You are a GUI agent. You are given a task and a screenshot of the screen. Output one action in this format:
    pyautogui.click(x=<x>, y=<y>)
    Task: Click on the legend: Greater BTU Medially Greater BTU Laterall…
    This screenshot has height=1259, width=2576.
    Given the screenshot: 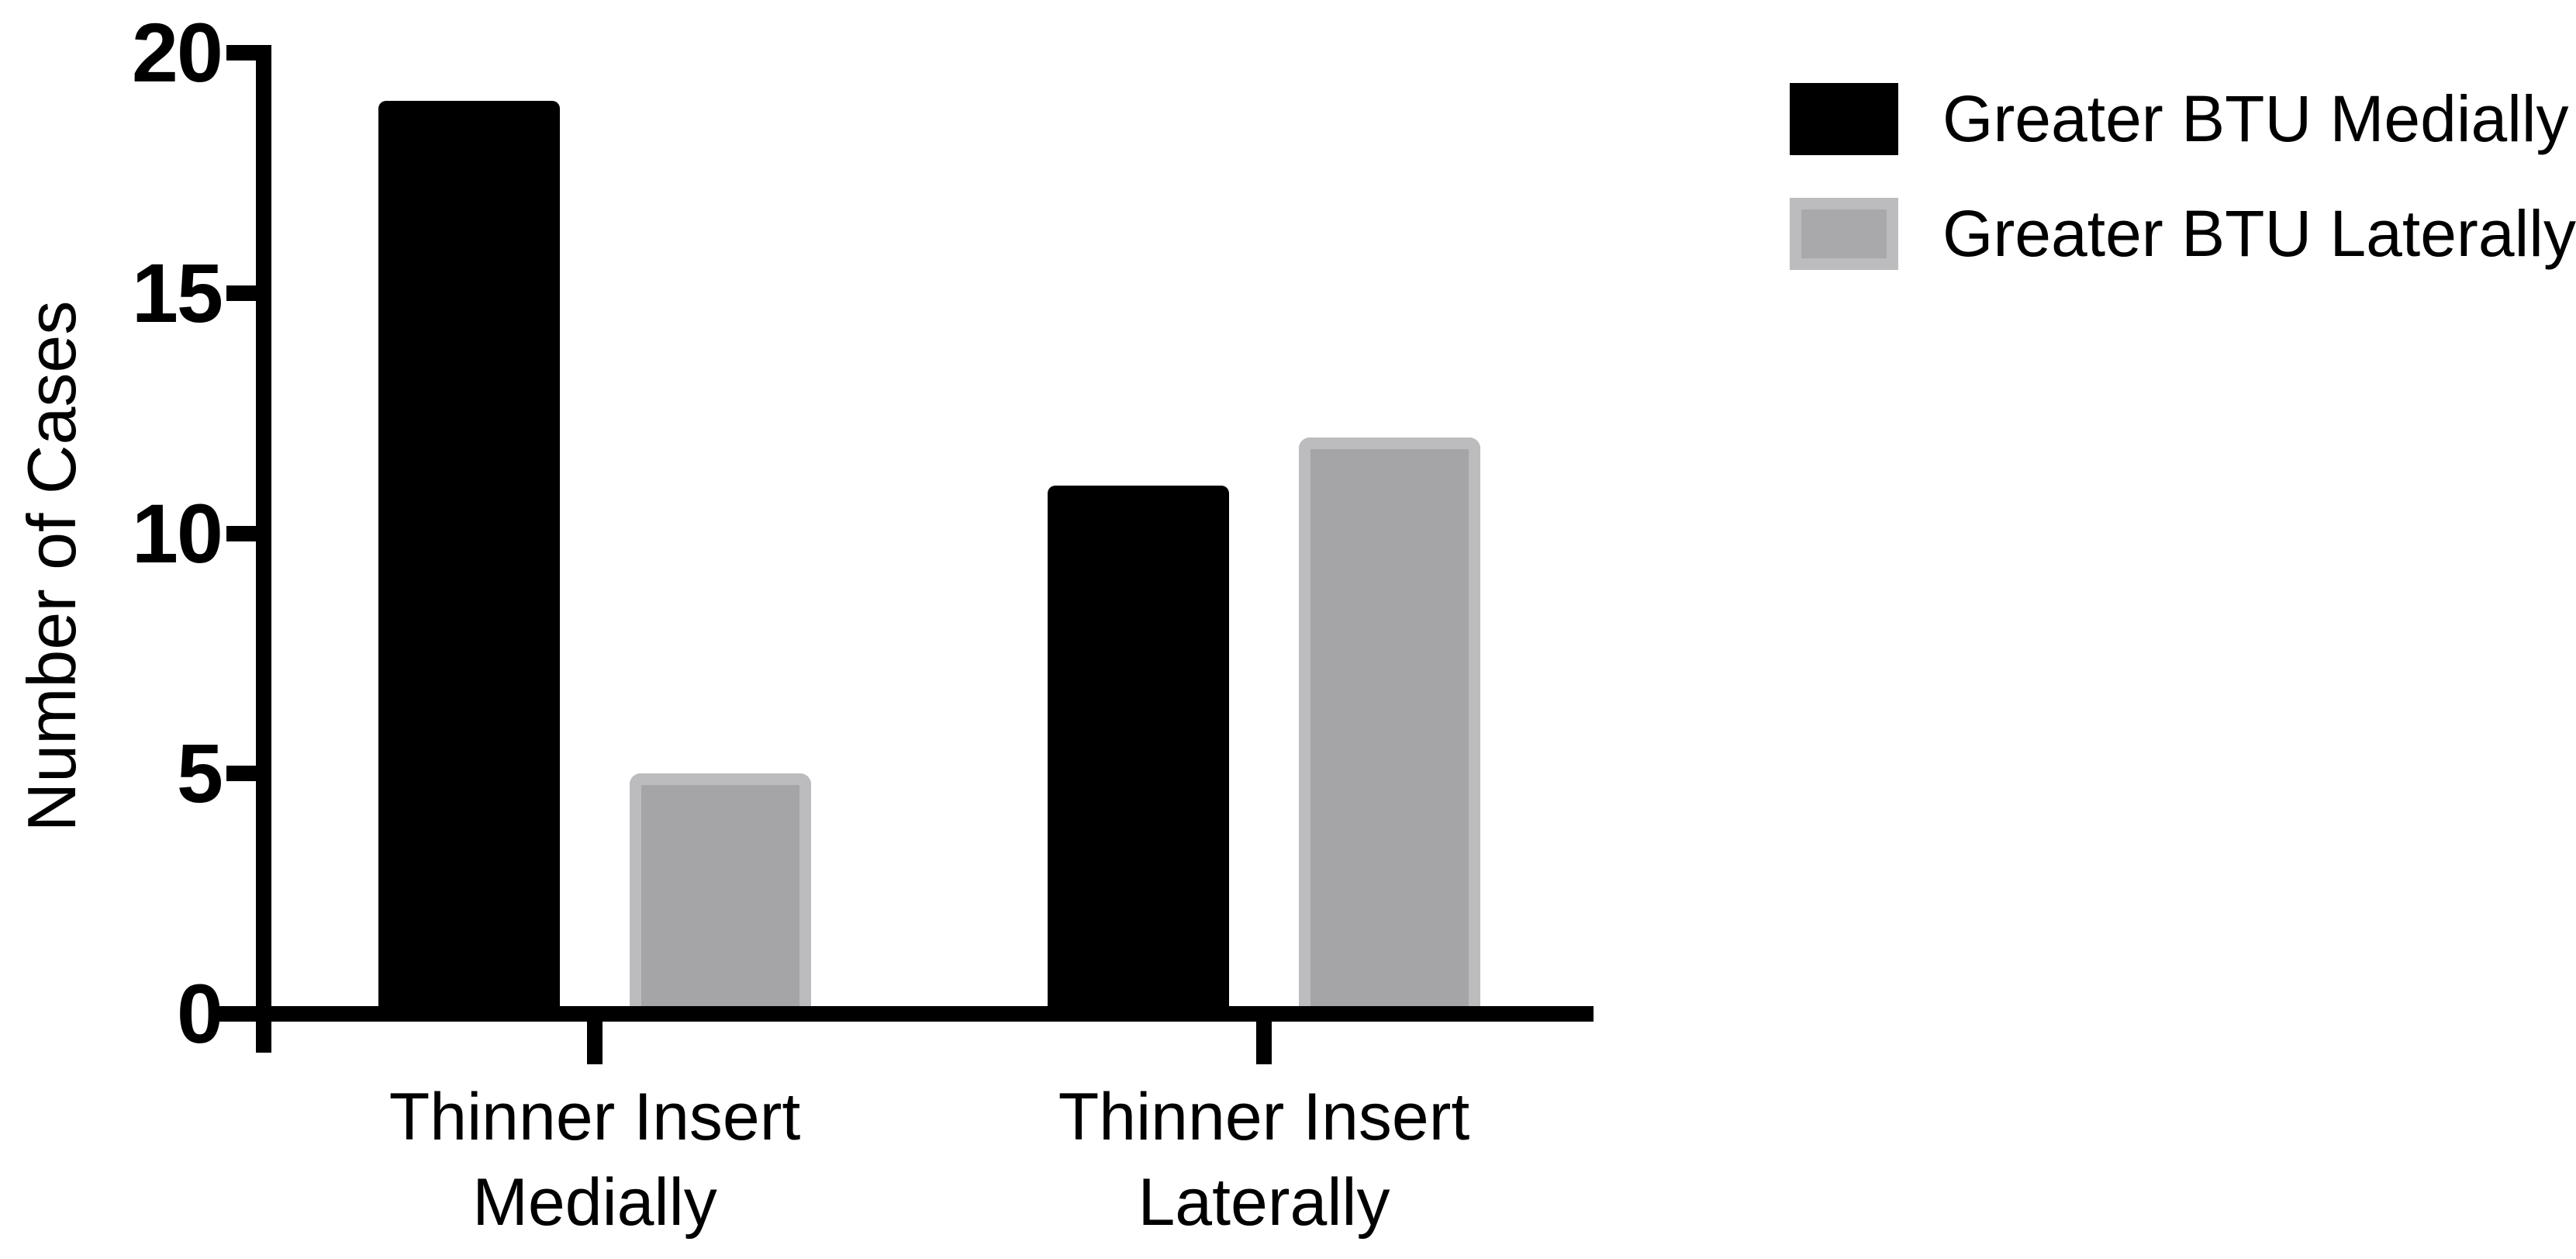 What is the action you would take?
    pyautogui.click(x=2183, y=176)
    